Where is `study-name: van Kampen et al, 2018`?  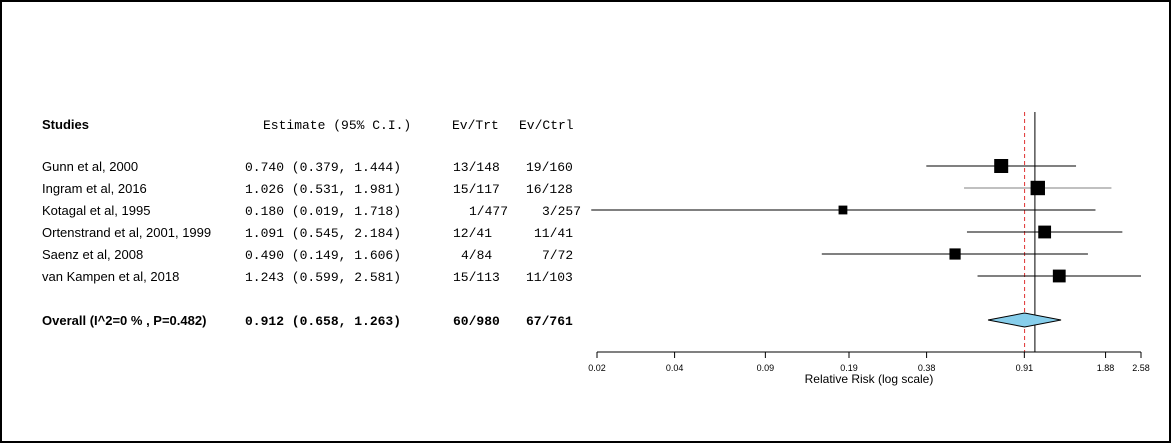 study-name: van Kampen et al, 2018 is located at coordinates (111, 276).